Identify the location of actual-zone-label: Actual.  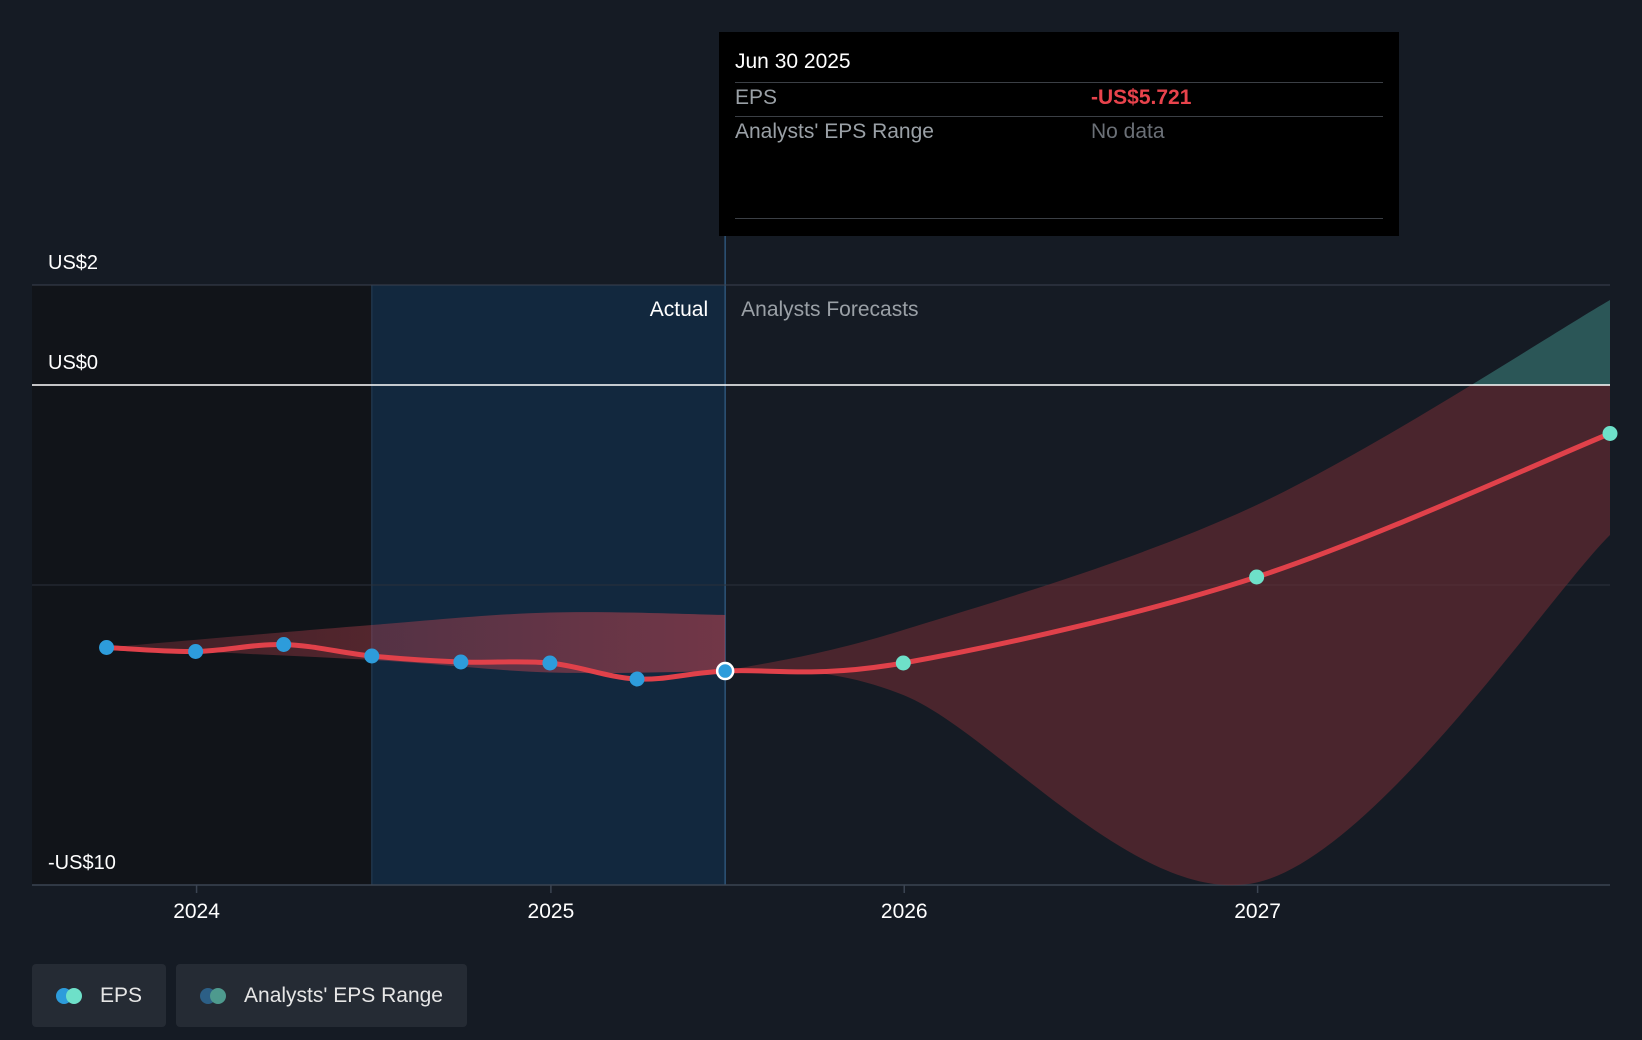
(679, 309).